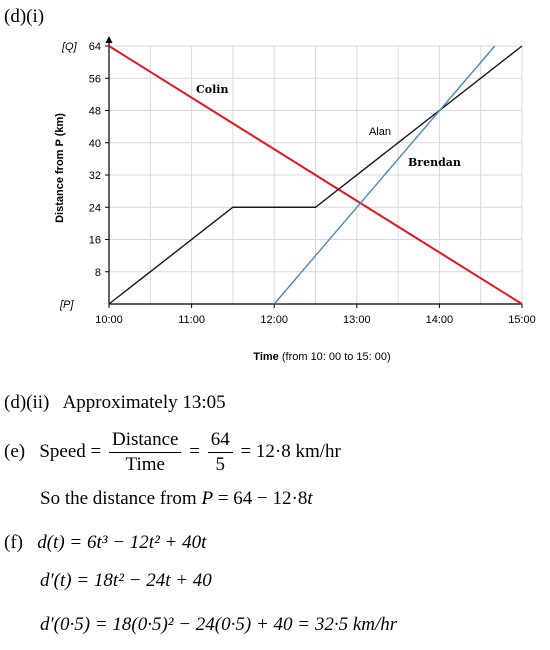 Image resolution: width=550 pixels, height=650 pixels. What do you see at coordinates (95, 208) in the screenshot?
I see `y-tick-label: 24` at bounding box center [95, 208].